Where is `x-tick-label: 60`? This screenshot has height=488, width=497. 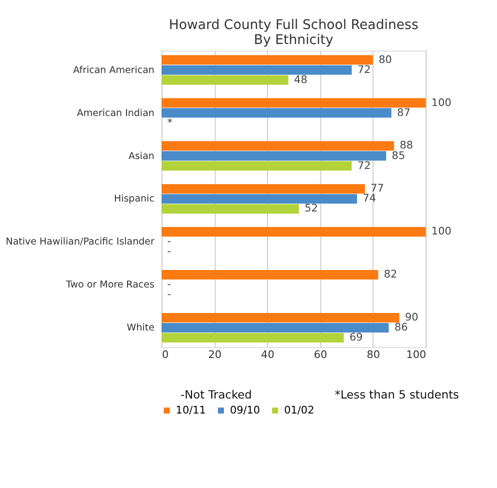 x-tick-label: 60 is located at coordinates (321, 355).